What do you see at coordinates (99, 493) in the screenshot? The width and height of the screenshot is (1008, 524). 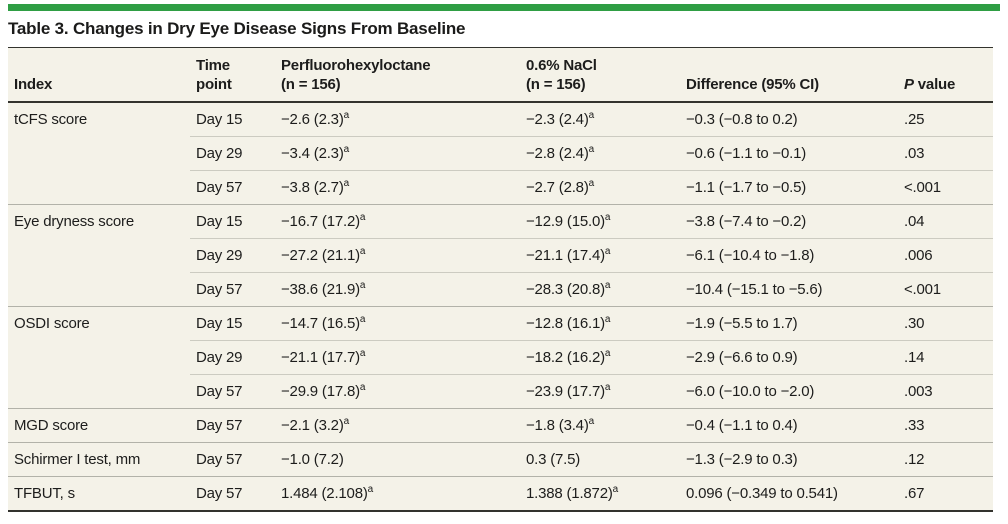 I see `index-cell: TFBUT, s` at bounding box center [99, 493].